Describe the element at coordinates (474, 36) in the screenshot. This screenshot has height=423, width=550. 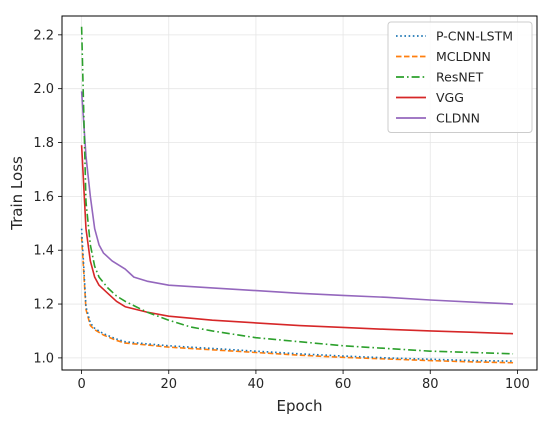
I see `legend-label: P-CNN-LSTM` at that location.